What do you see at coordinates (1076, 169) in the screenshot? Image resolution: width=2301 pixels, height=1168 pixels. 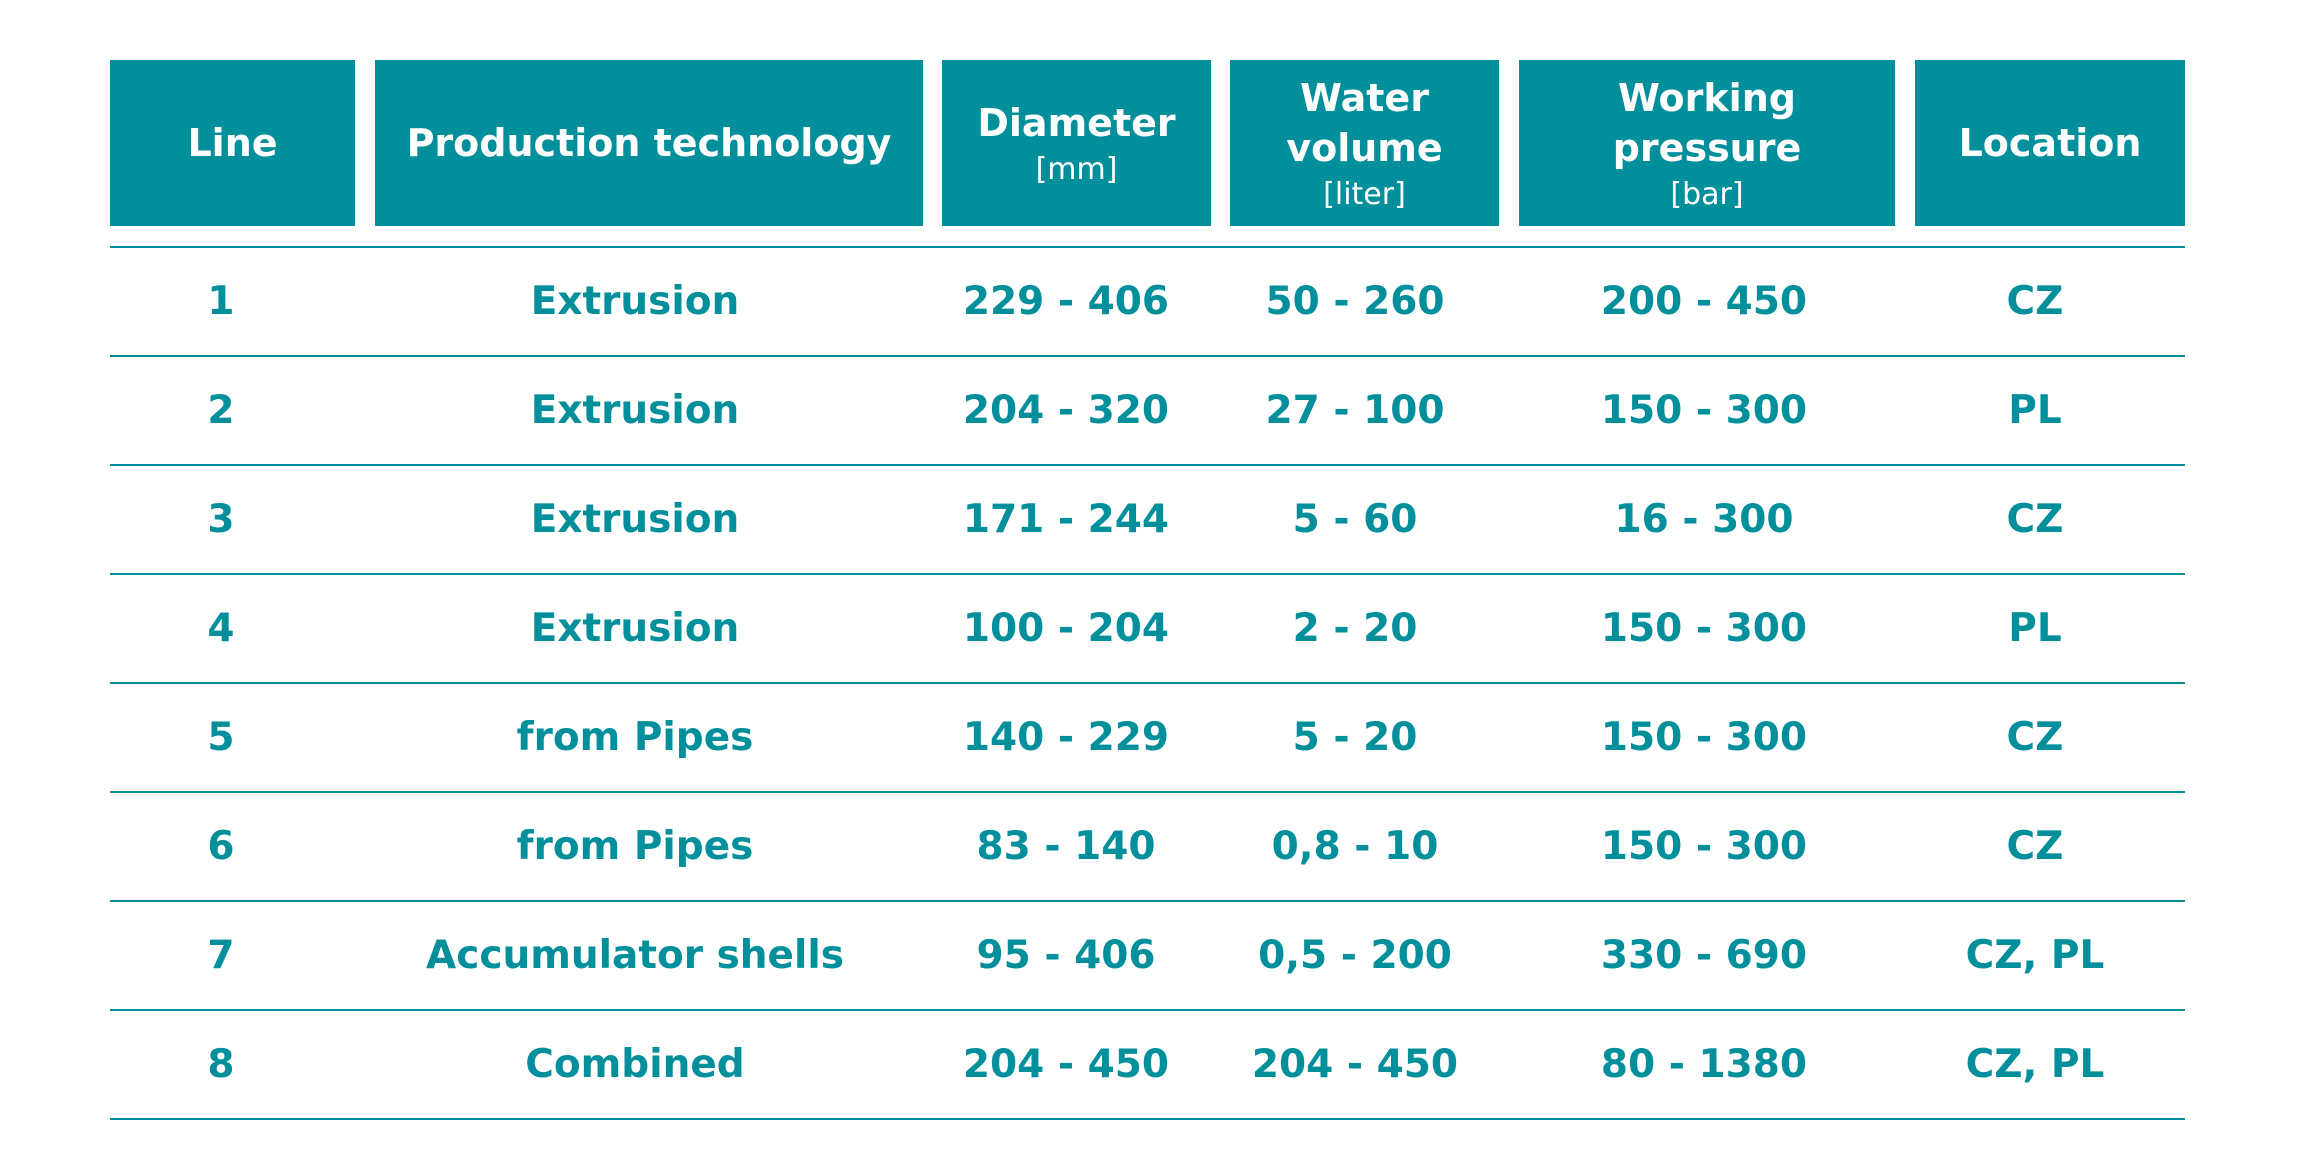 I see `header-unit: [mm]` at bounding box center [1076, 169].